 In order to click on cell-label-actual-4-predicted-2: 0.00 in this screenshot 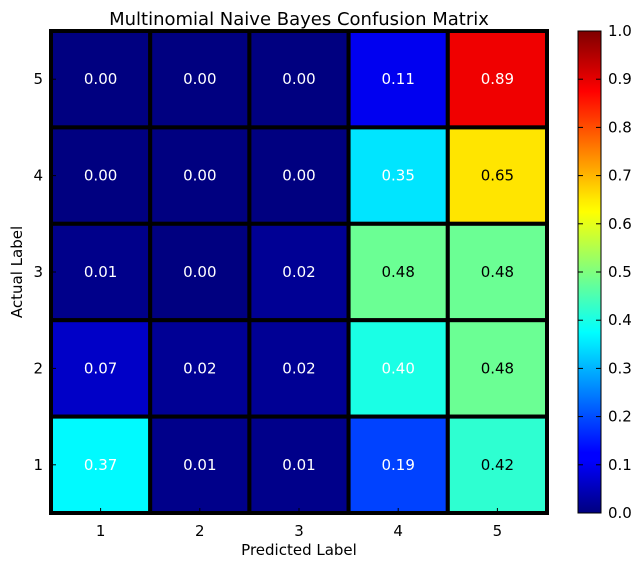, I will do `click(199, 176)`.